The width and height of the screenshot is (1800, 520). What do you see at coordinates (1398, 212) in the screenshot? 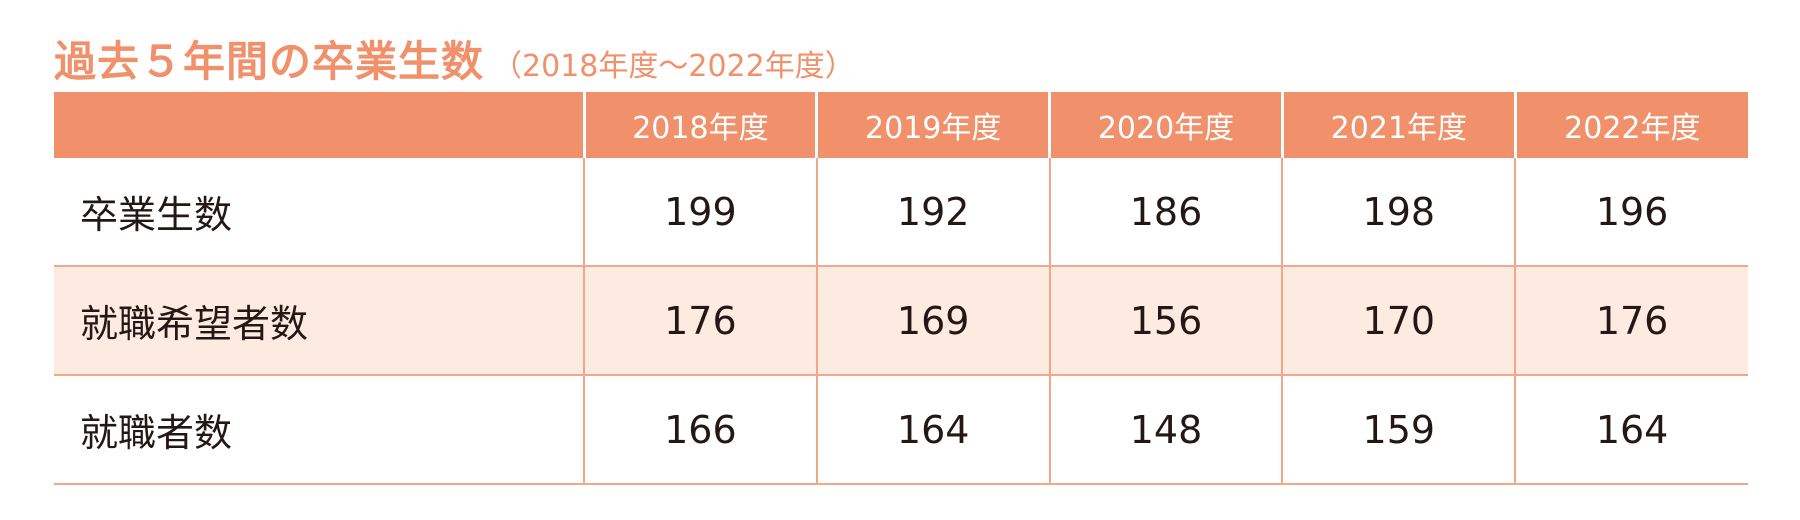
I see `table-cell: 198` at bounding box center [1398, 212].